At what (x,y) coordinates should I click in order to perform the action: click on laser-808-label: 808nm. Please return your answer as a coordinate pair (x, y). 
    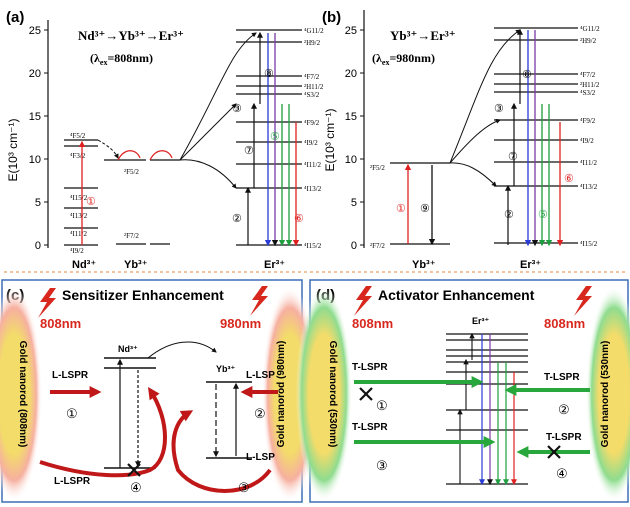
    Looking at the image, I should click on (60, 323).